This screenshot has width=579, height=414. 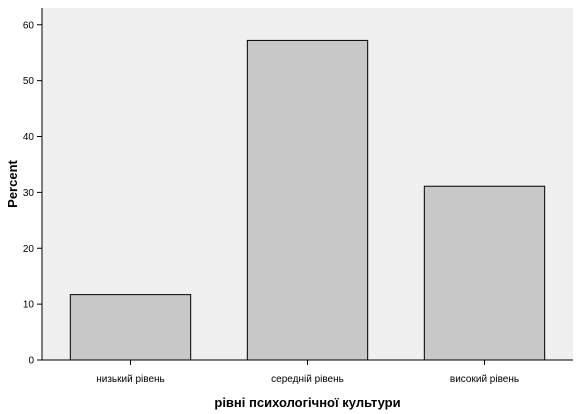 I want to click on x-tick-label: низький рівень, so click(x=130, y=379).